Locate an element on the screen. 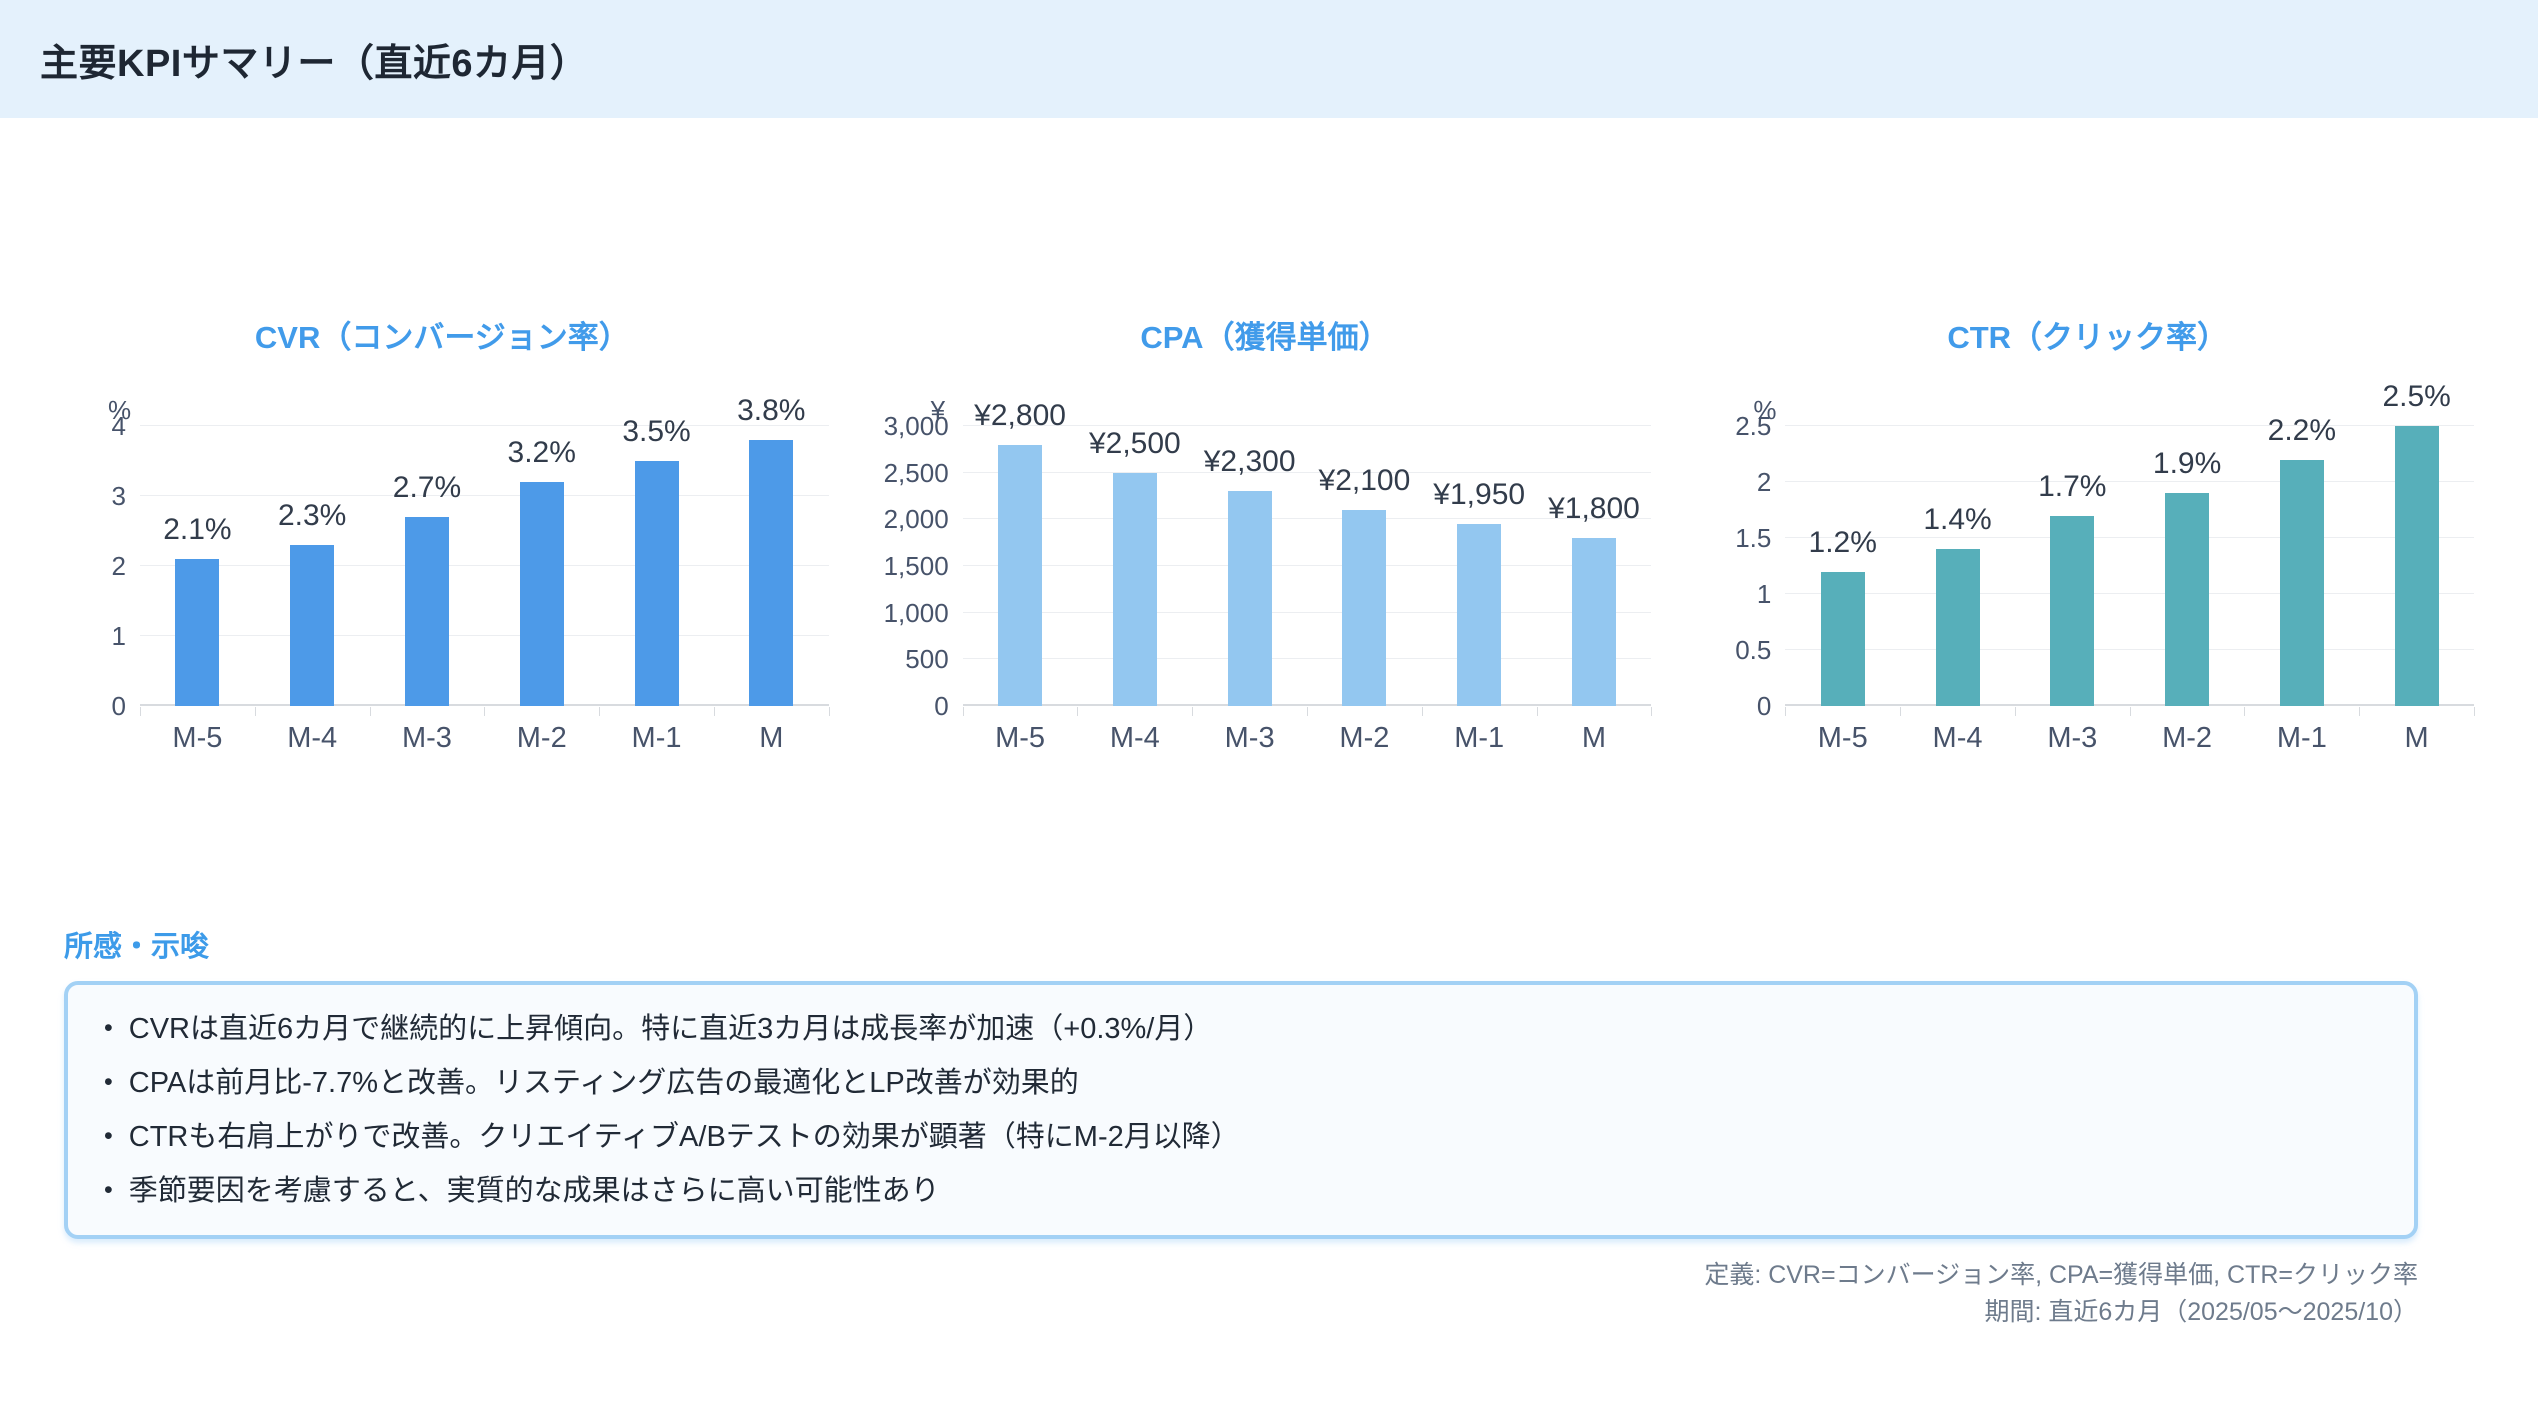  bar-slot: 2.7% is located at coordinates (427, 566).